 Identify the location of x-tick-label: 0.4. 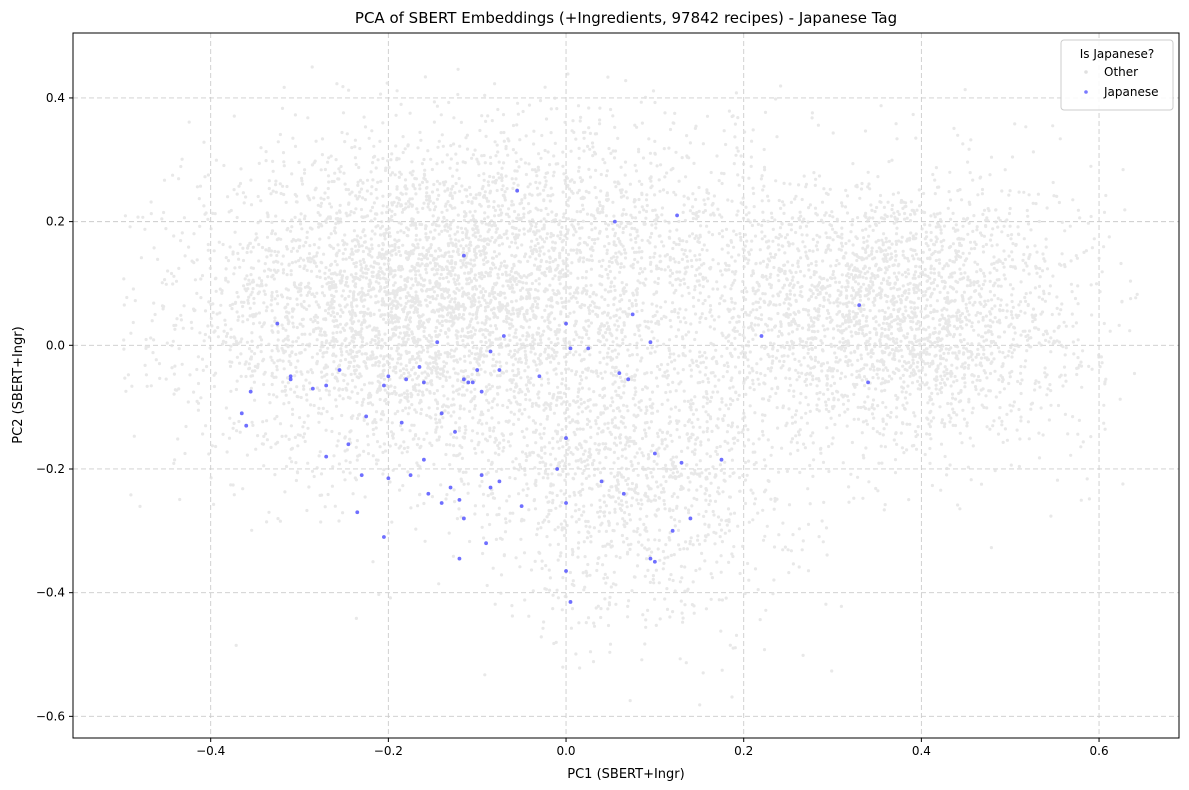
(921, 751).